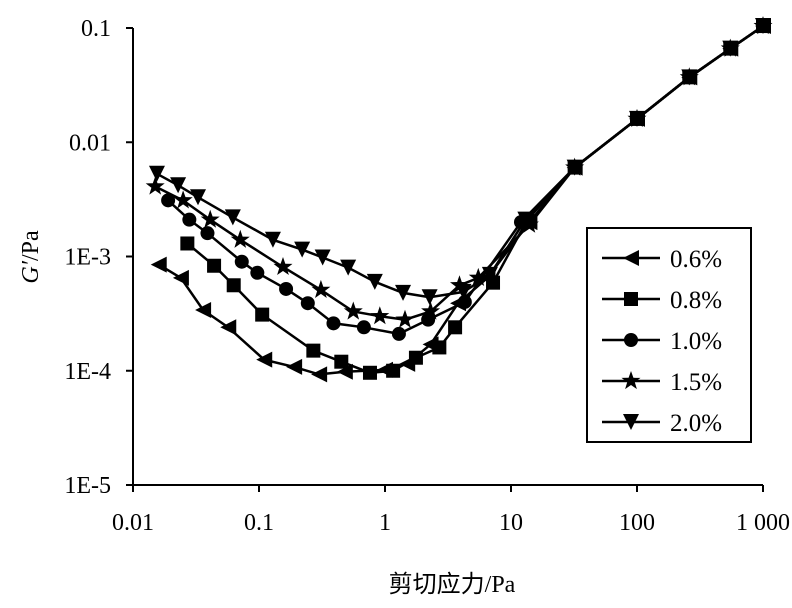  What do you see at coordinates (696, 259) in the screenshot?
I see `legend-label: 0.6%` at bounding box center [696, 259].